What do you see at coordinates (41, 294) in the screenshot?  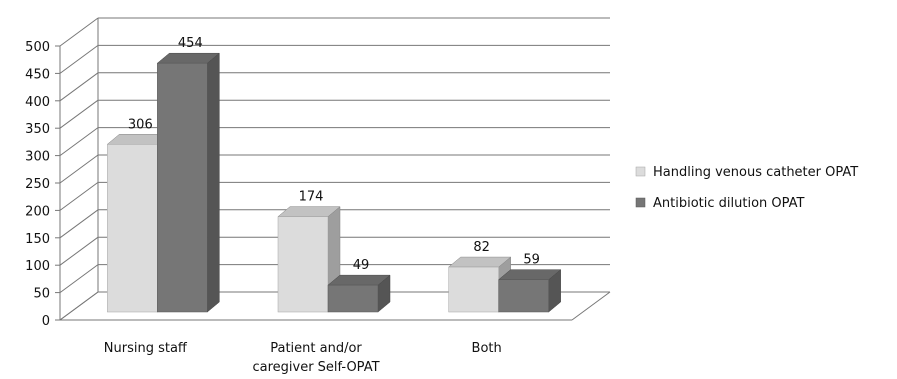 I see `y-tick-label: 50` at bounding box center [41, 294].